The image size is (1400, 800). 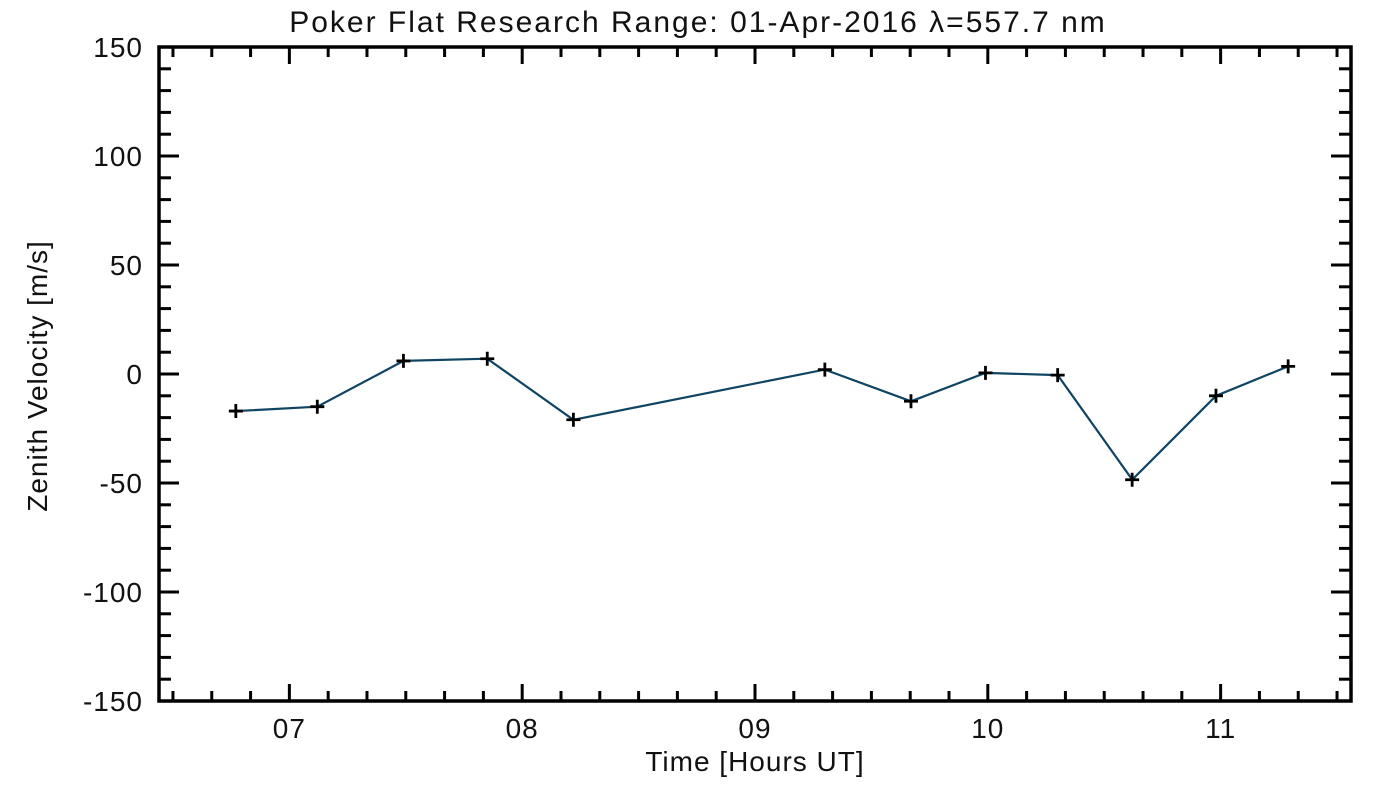 I want to click on y-tick-label: 100, so click(x=118, y=156).